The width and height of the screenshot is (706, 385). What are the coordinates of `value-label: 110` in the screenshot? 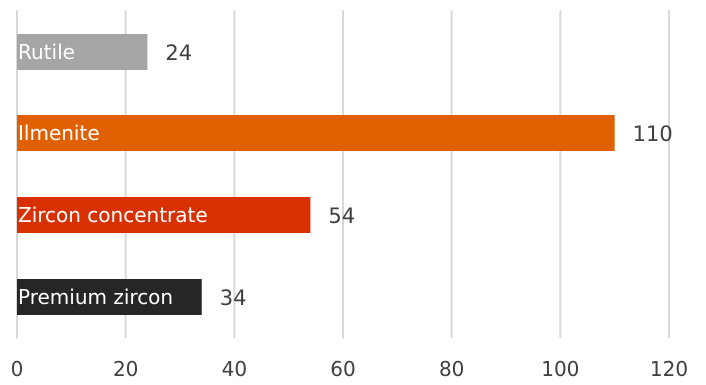 It's located at (653, 134).